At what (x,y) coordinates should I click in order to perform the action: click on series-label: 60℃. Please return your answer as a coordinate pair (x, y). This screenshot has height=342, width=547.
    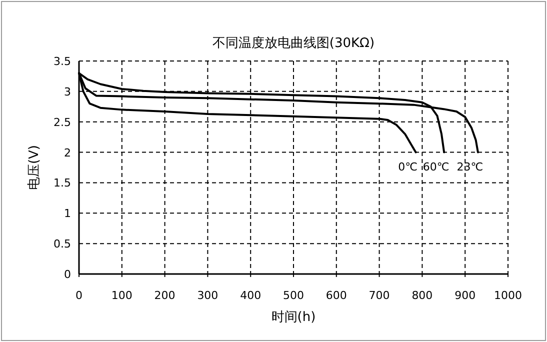
    Looking at the image, I should click on (436, 167).